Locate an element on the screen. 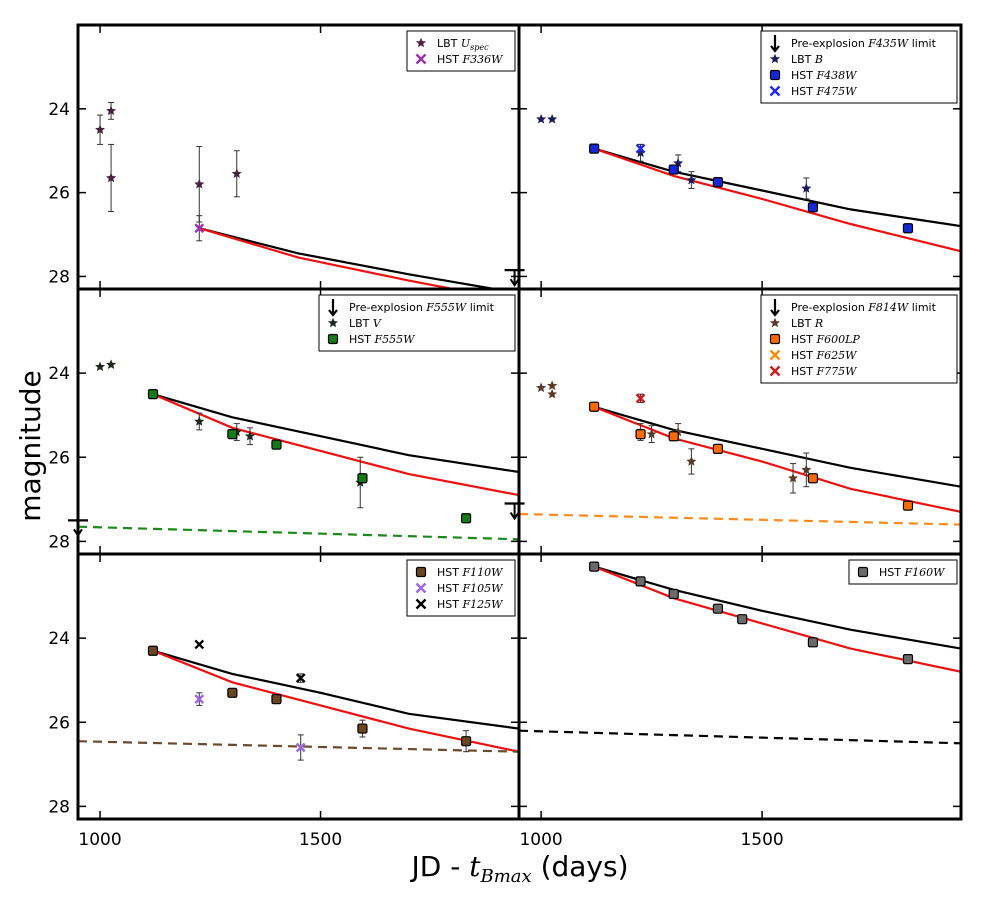 The height and width of the screenshot is (909, 981). legend-label: Pre-explosion F435W limit is located at coordinates (864, 43).